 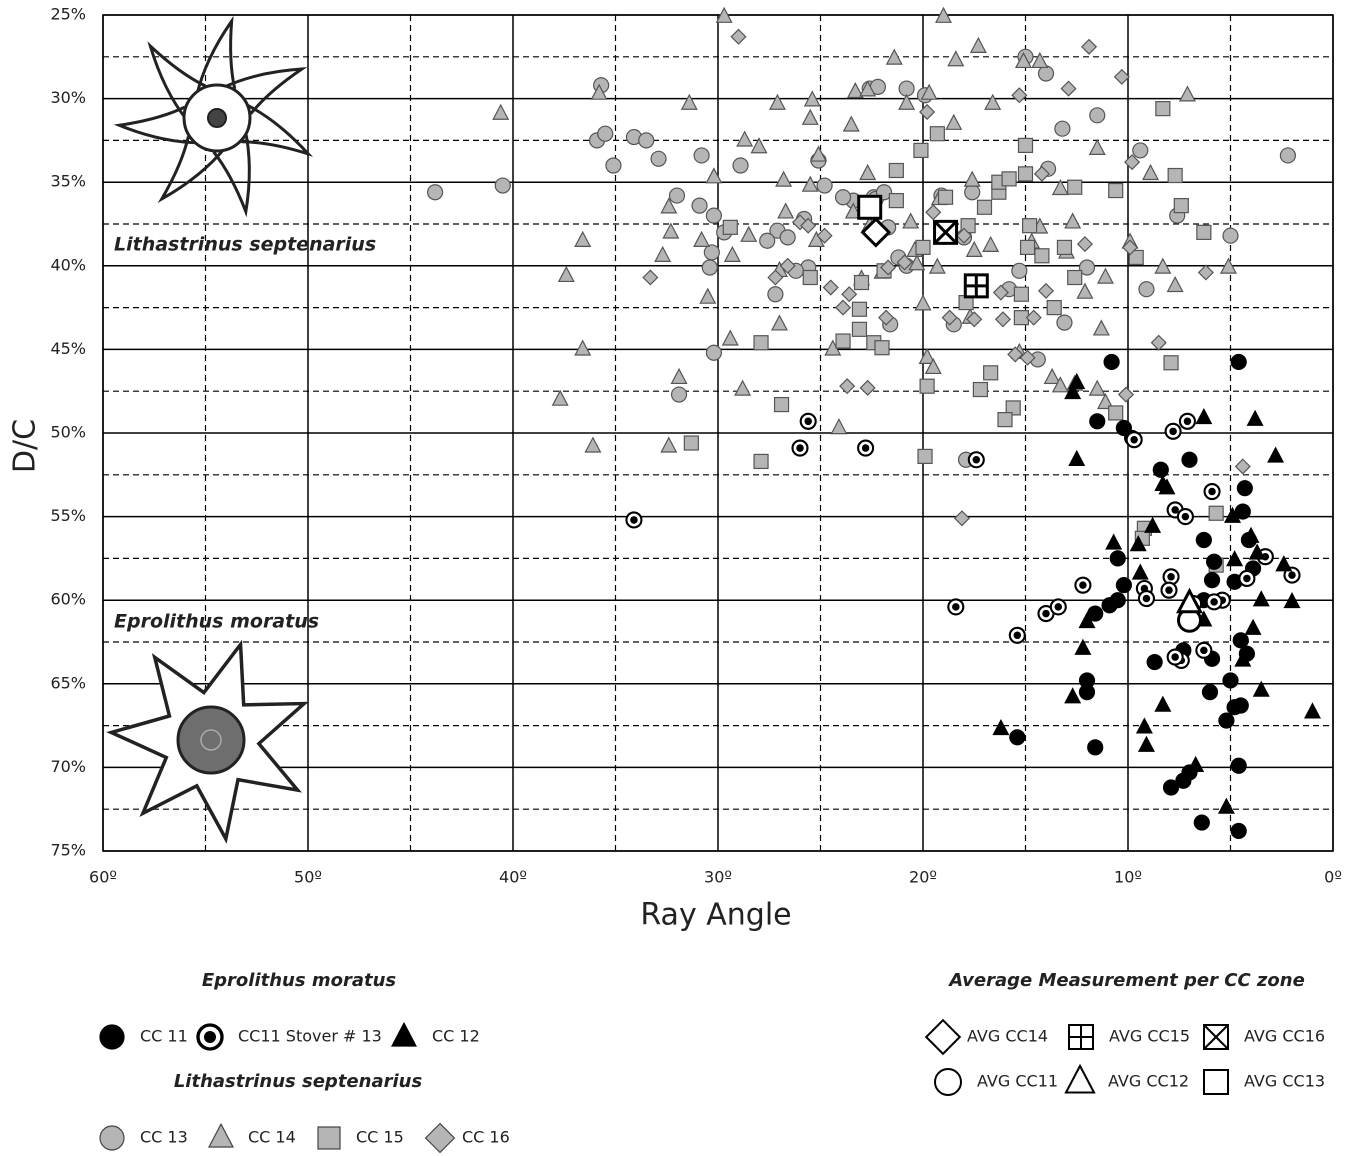 I want to click on marker-stroke, so click(x=1216, y=1037).